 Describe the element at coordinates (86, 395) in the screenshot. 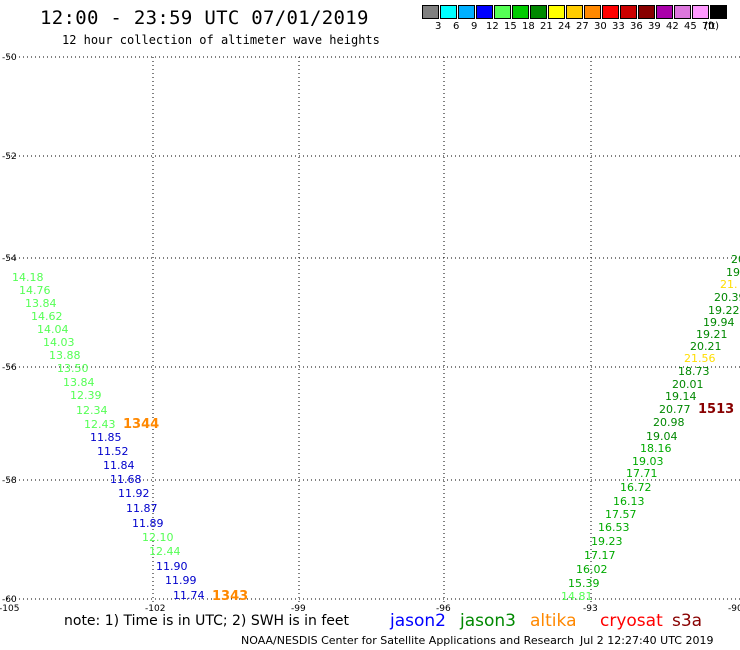

I see `wave-height-label: 12.39` at that location.